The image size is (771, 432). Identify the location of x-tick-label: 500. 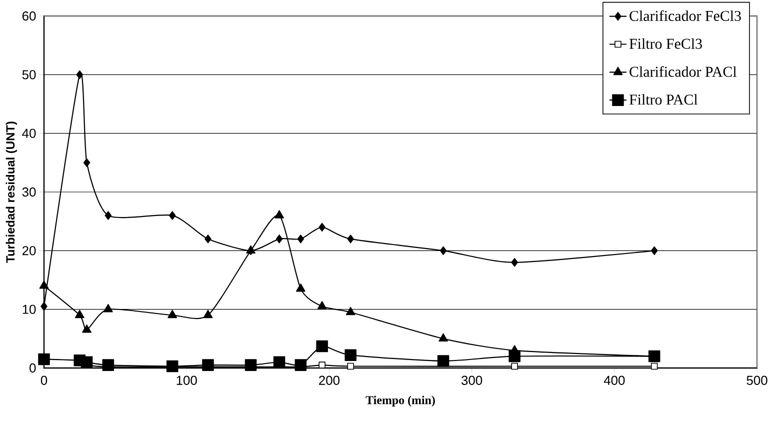
(757, 380).